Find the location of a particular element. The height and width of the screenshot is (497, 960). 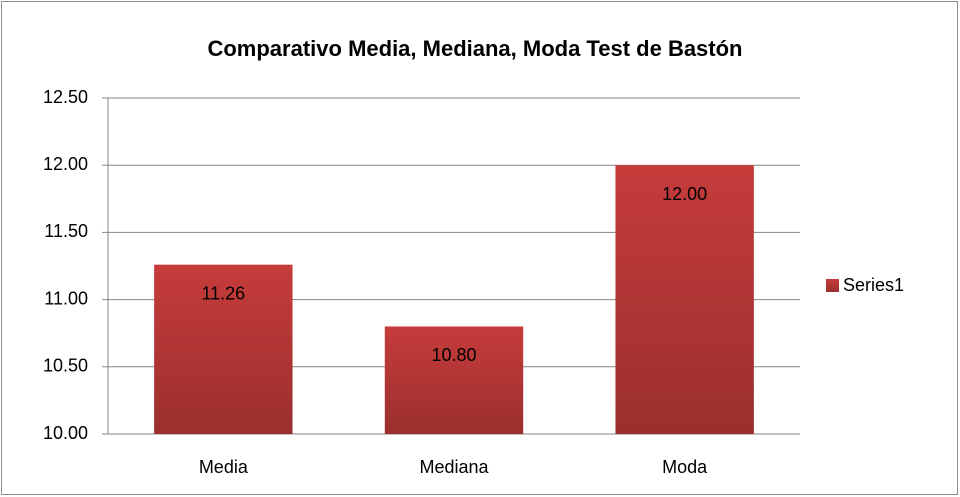

y-tick-label: 10.00 is located at coordinates (65, 433).